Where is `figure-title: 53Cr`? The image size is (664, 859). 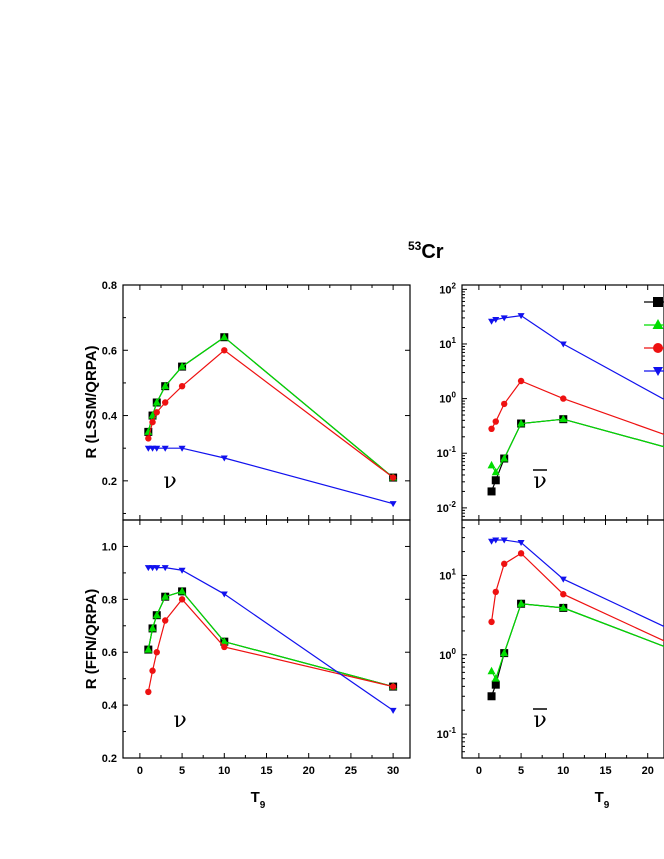
figure-title: 53Cr is located at coordinates (426, 251).